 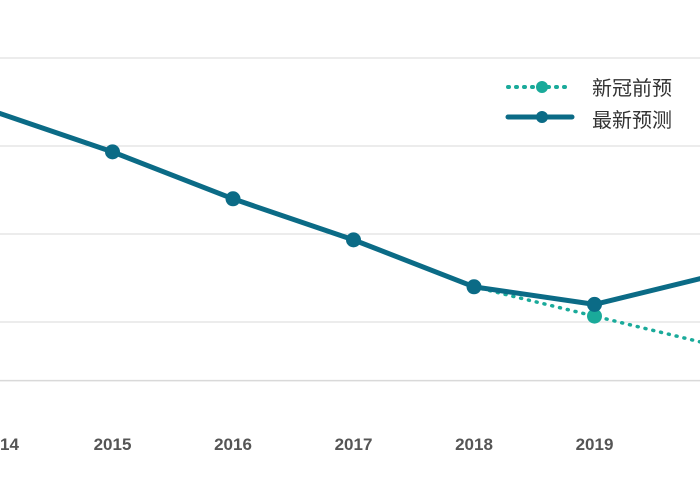 I want to click on legend-marker-solid, so click(x=542, y=117).